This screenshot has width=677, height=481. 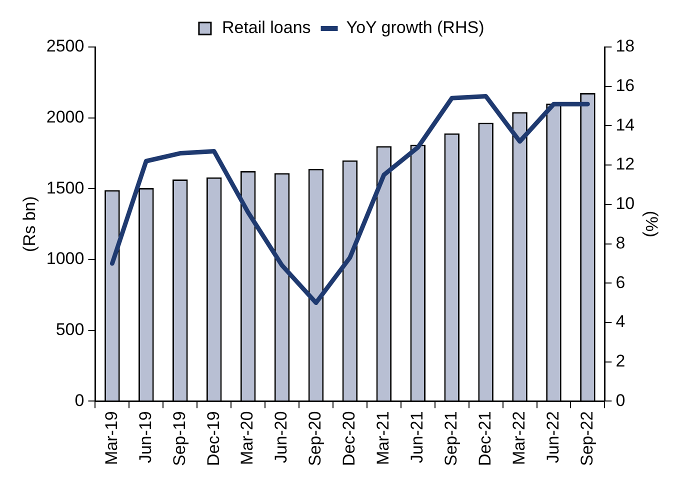 What do you see at coordinates (625, 86) in the screenshot?
I see `y2-tick-label: 16` at bounding box center [625, 86].